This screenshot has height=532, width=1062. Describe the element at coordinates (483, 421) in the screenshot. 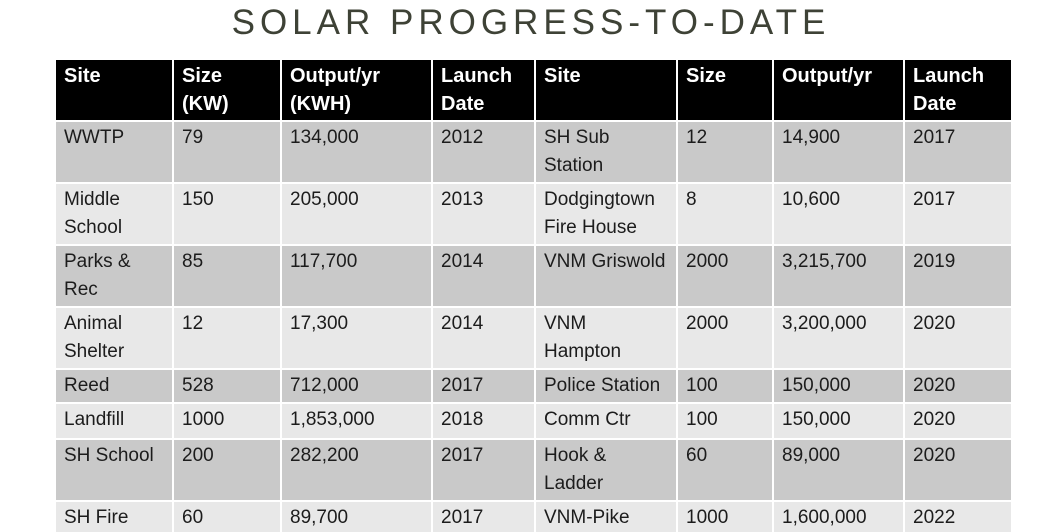

I see `cell-launch: 2018` at that location.